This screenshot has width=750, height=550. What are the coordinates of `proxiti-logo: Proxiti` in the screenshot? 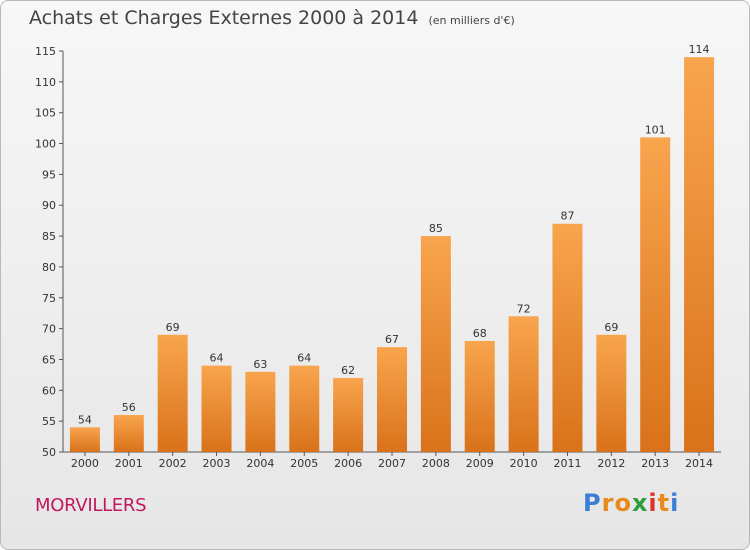 It's located at (631, 503).